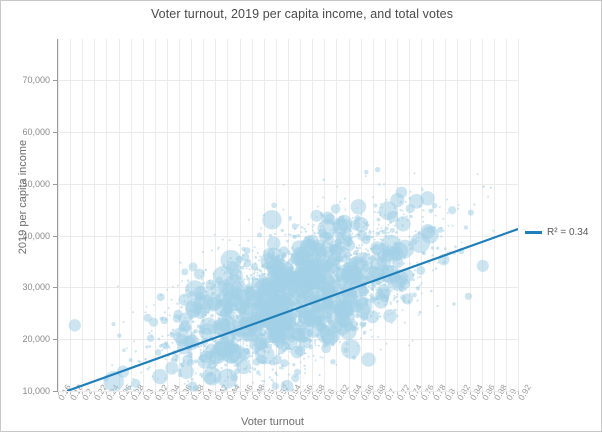 The height and width of the screenshot is (432, 602). Describe the element at coordinates (23, 197) in the screenshot. I see `y-axis-title: 2019 per capita income` at that location.